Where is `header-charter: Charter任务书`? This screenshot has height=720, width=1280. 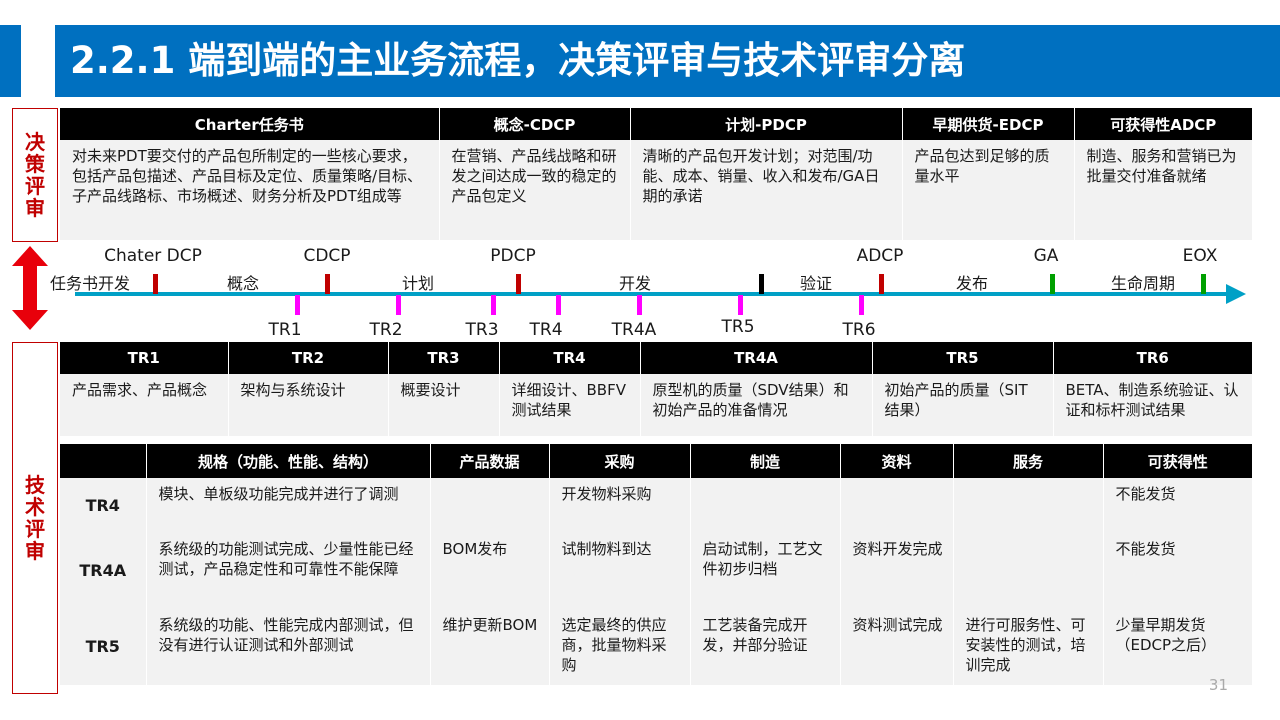 header-charter: Charter任务书 is located at coordinates (250, 124).